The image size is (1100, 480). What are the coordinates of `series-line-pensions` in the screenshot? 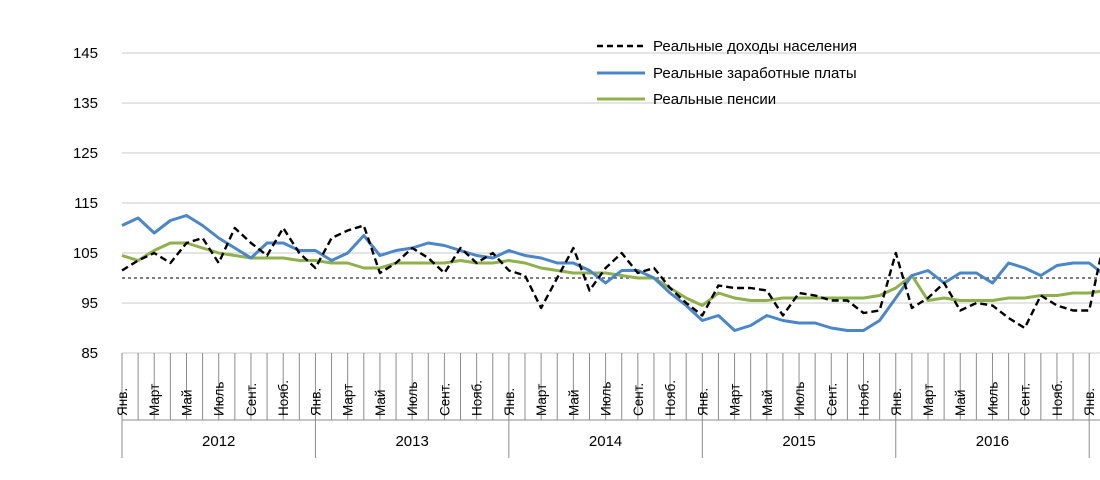 It's located at (610, 274).